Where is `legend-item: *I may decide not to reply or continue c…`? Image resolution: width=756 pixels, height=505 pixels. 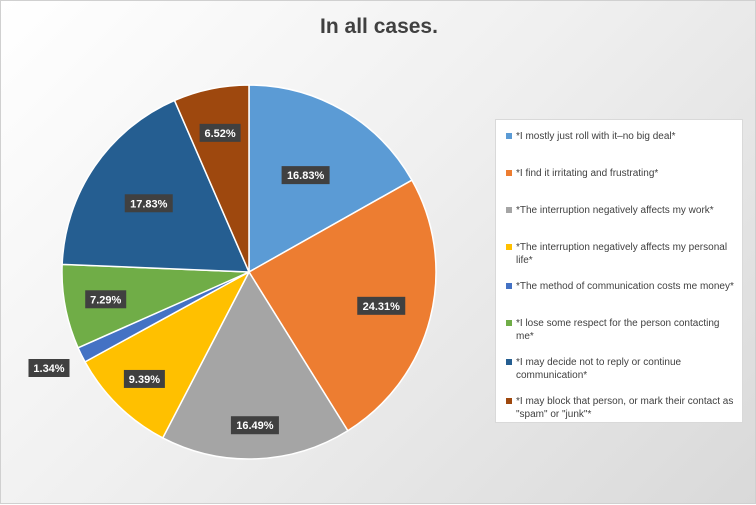
legend-item: *I may decide not to reply or continue c… is located at coordinates (621, 369).